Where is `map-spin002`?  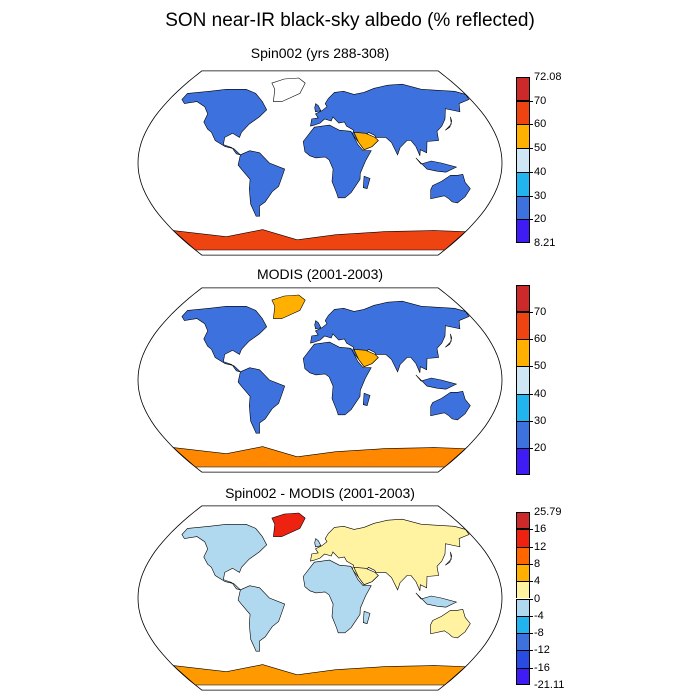 map-spin002 is located at coordinates (320, 163).